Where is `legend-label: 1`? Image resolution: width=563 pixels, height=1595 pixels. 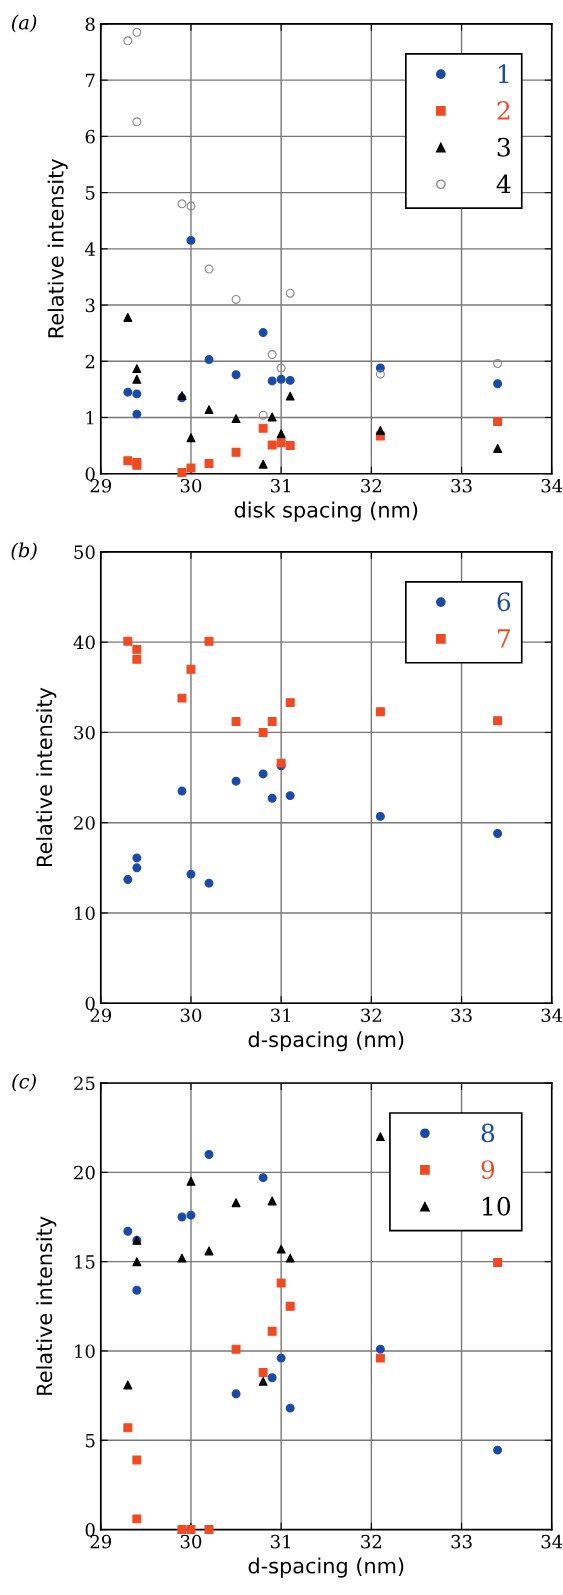
legend-label: 1 is located at coordinates (503, 73).